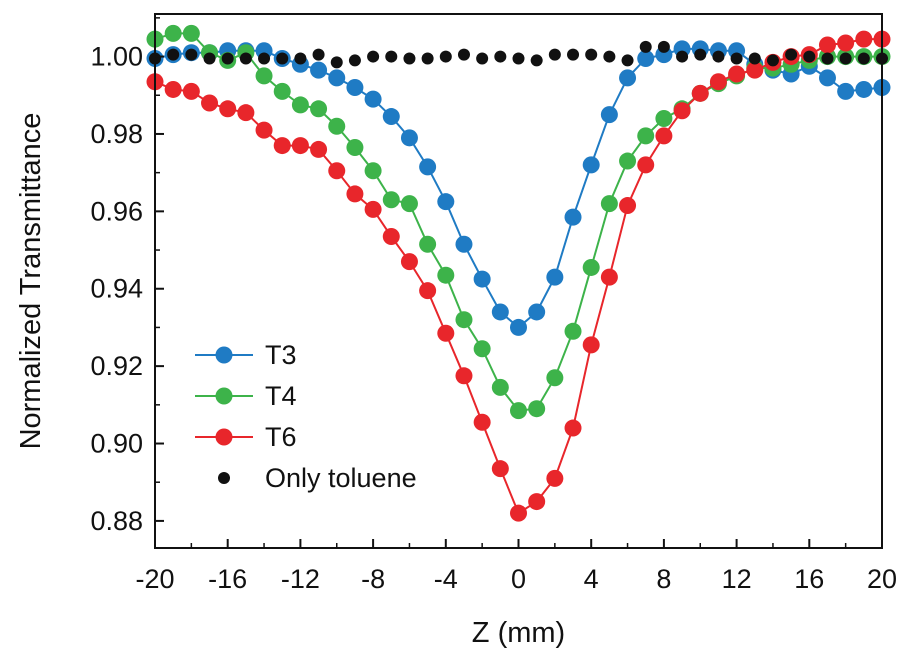  I want to click on x-tick-label: -20, so click(154, 579).